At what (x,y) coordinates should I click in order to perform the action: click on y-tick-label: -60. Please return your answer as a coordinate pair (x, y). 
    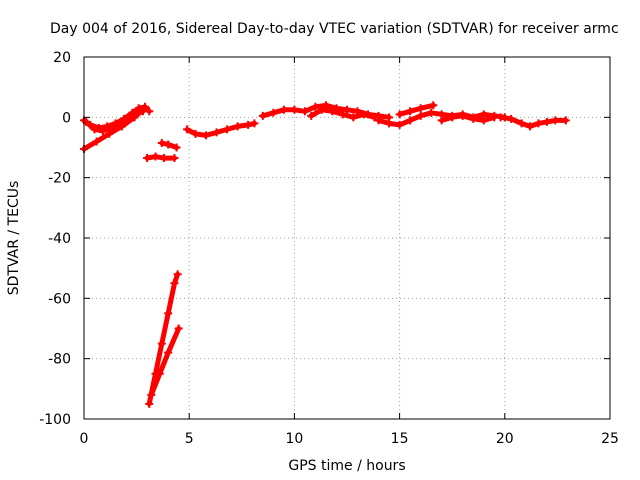
    Looking at the image, I should click on (59, 299).